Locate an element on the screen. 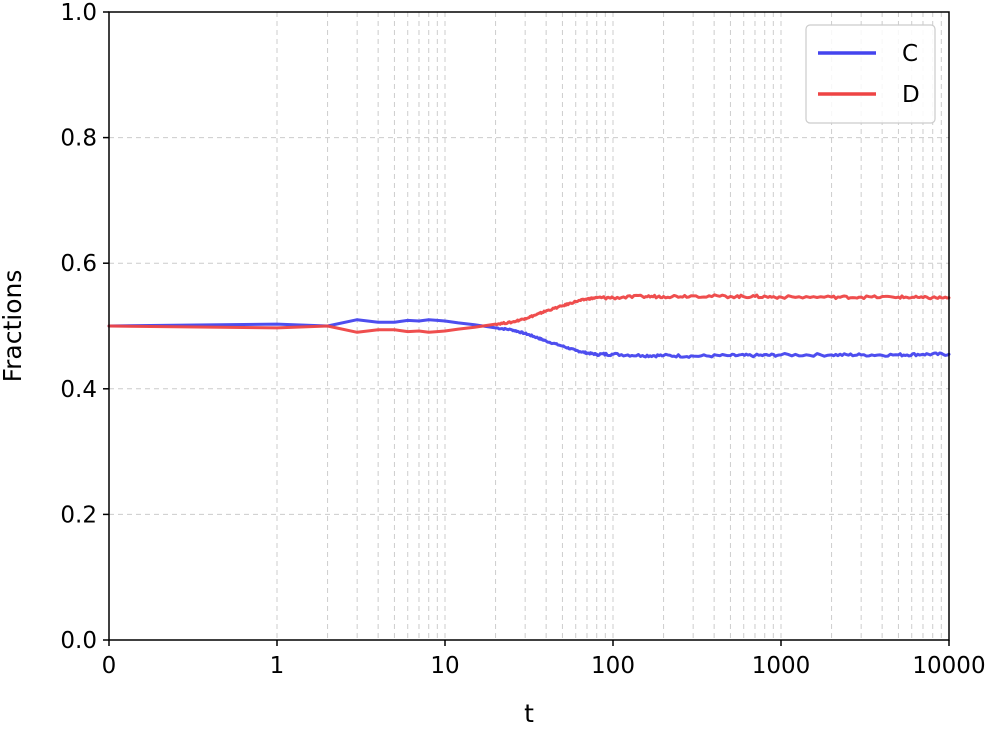  legend-box is located at coordinates (870, 74).